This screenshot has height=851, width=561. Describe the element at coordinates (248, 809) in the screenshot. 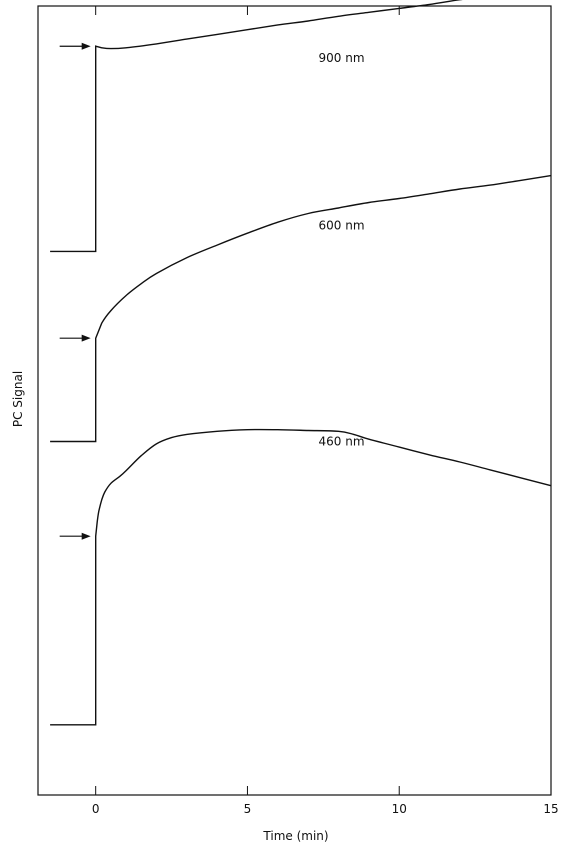

I see `x-tick-label: 5` at that location.